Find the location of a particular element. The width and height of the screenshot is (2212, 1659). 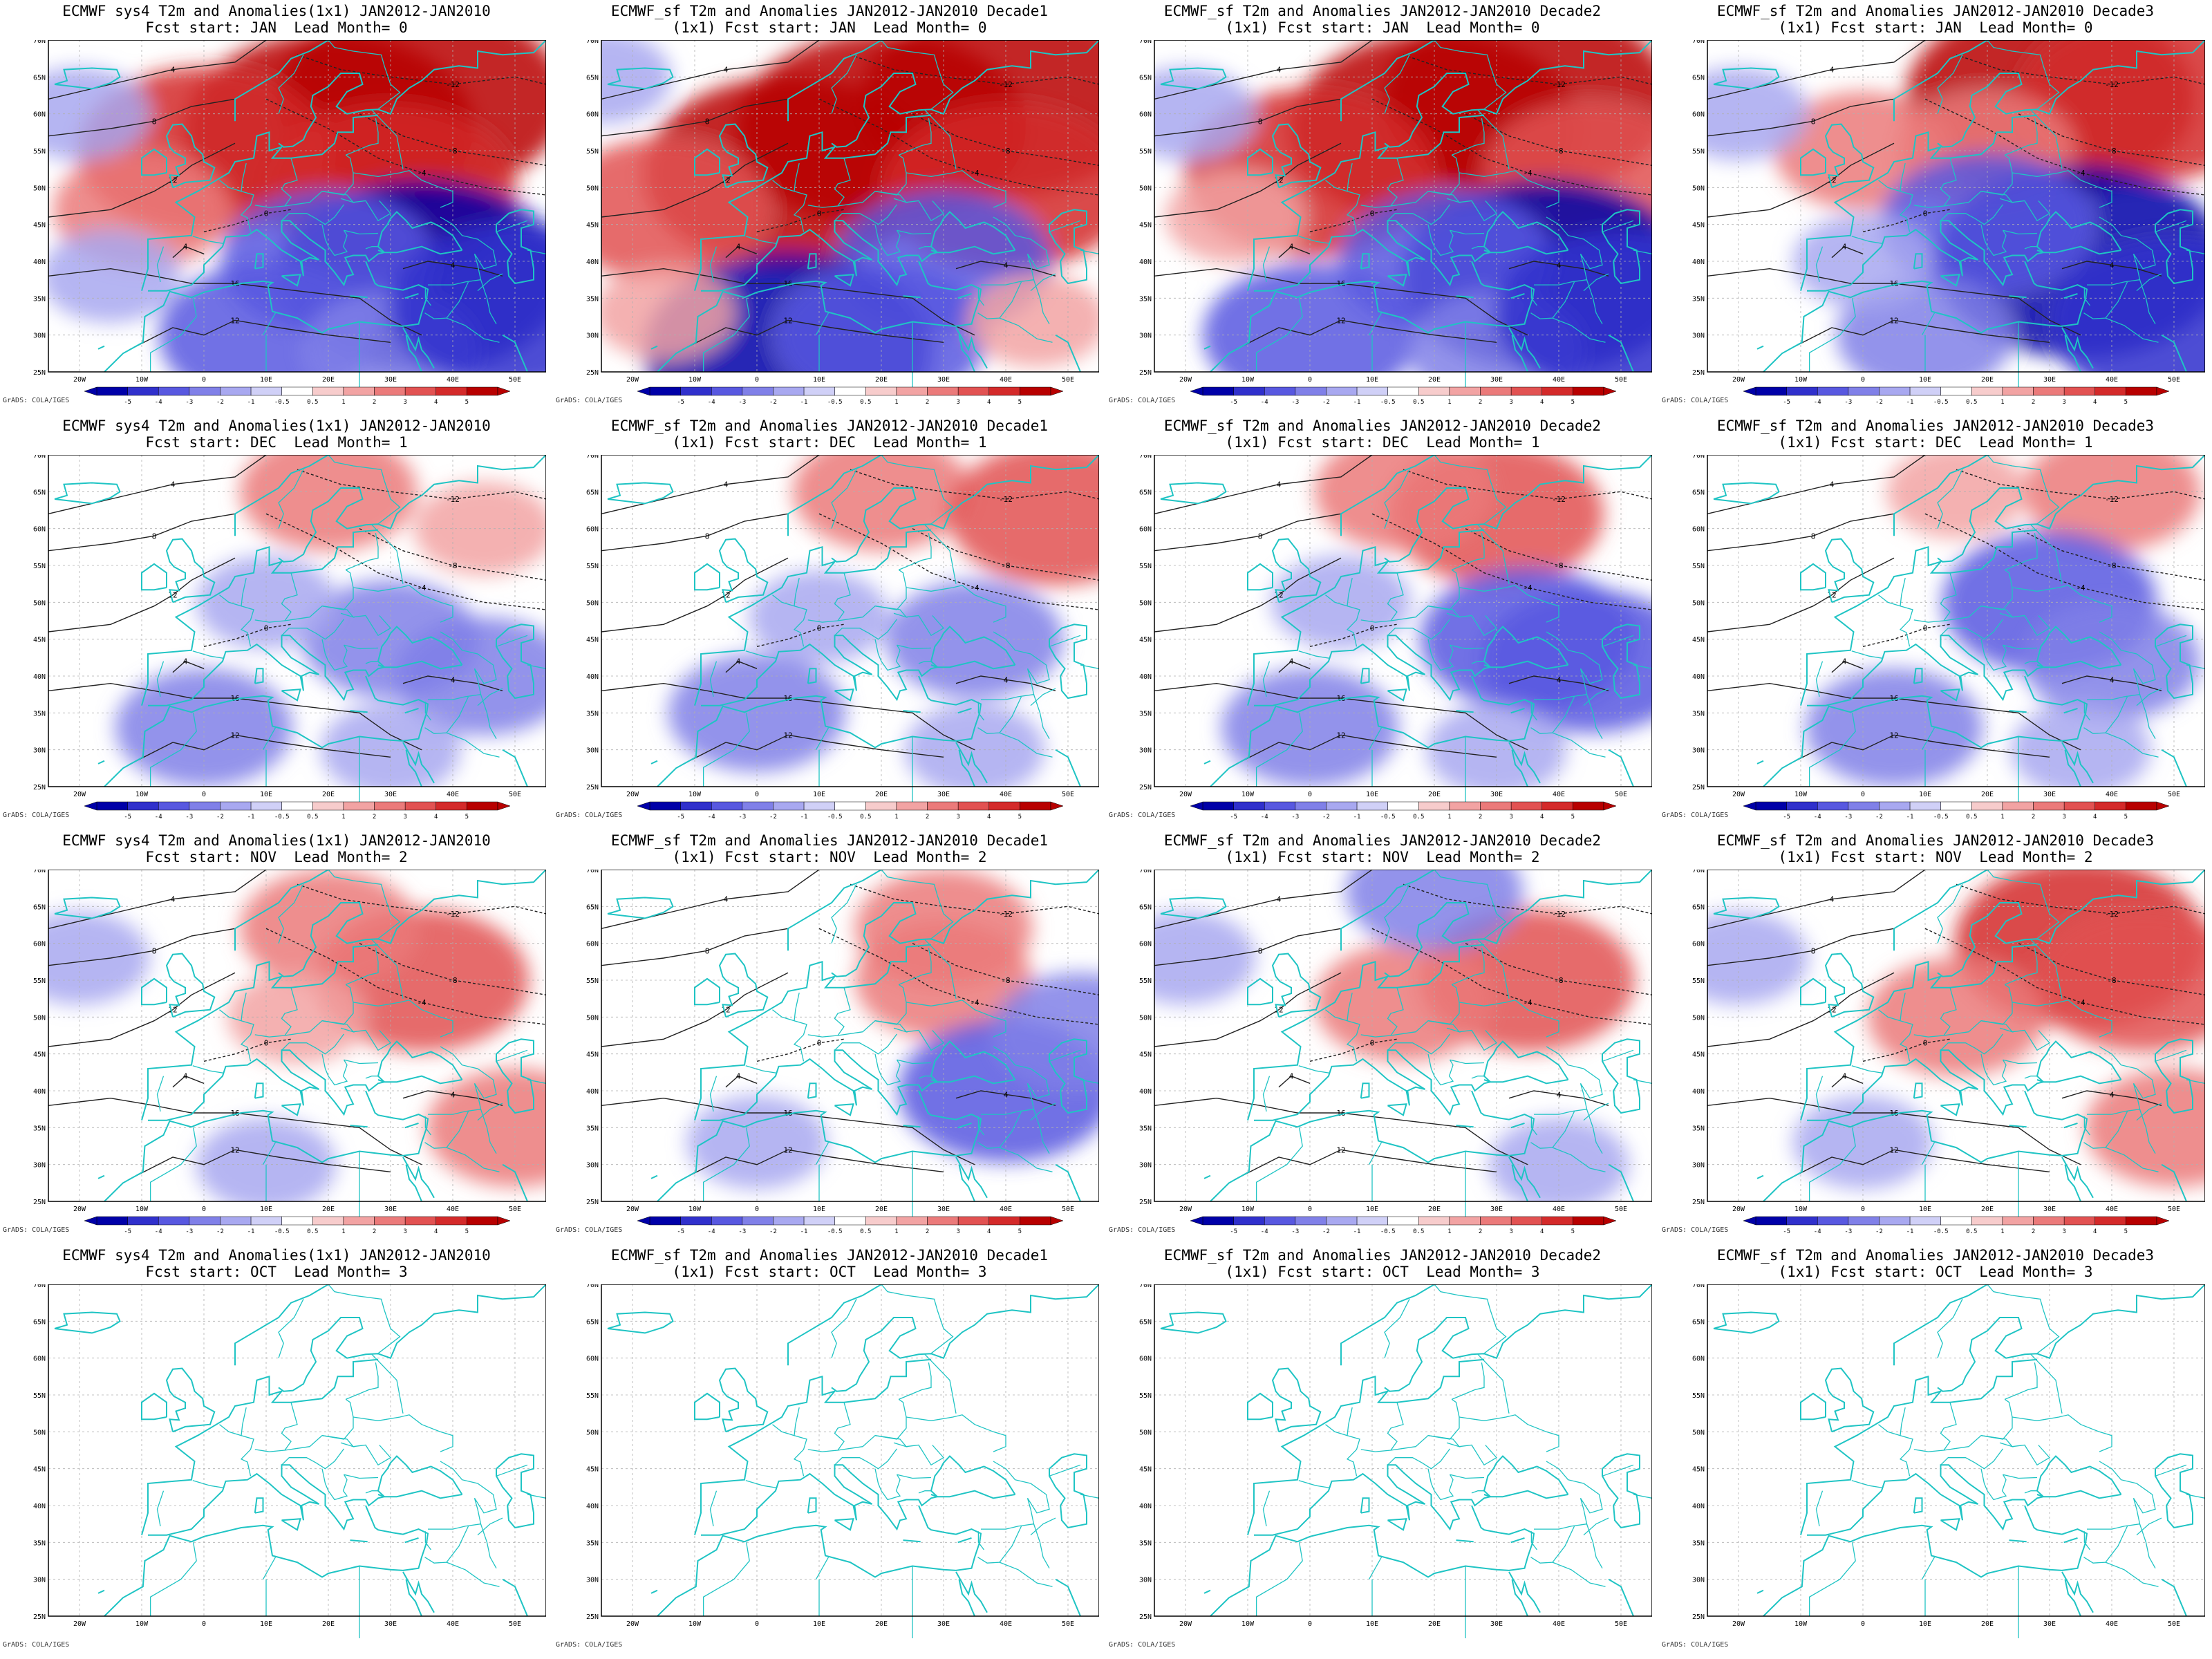

lat-label: 35N is located at coordinates (1699, 714).